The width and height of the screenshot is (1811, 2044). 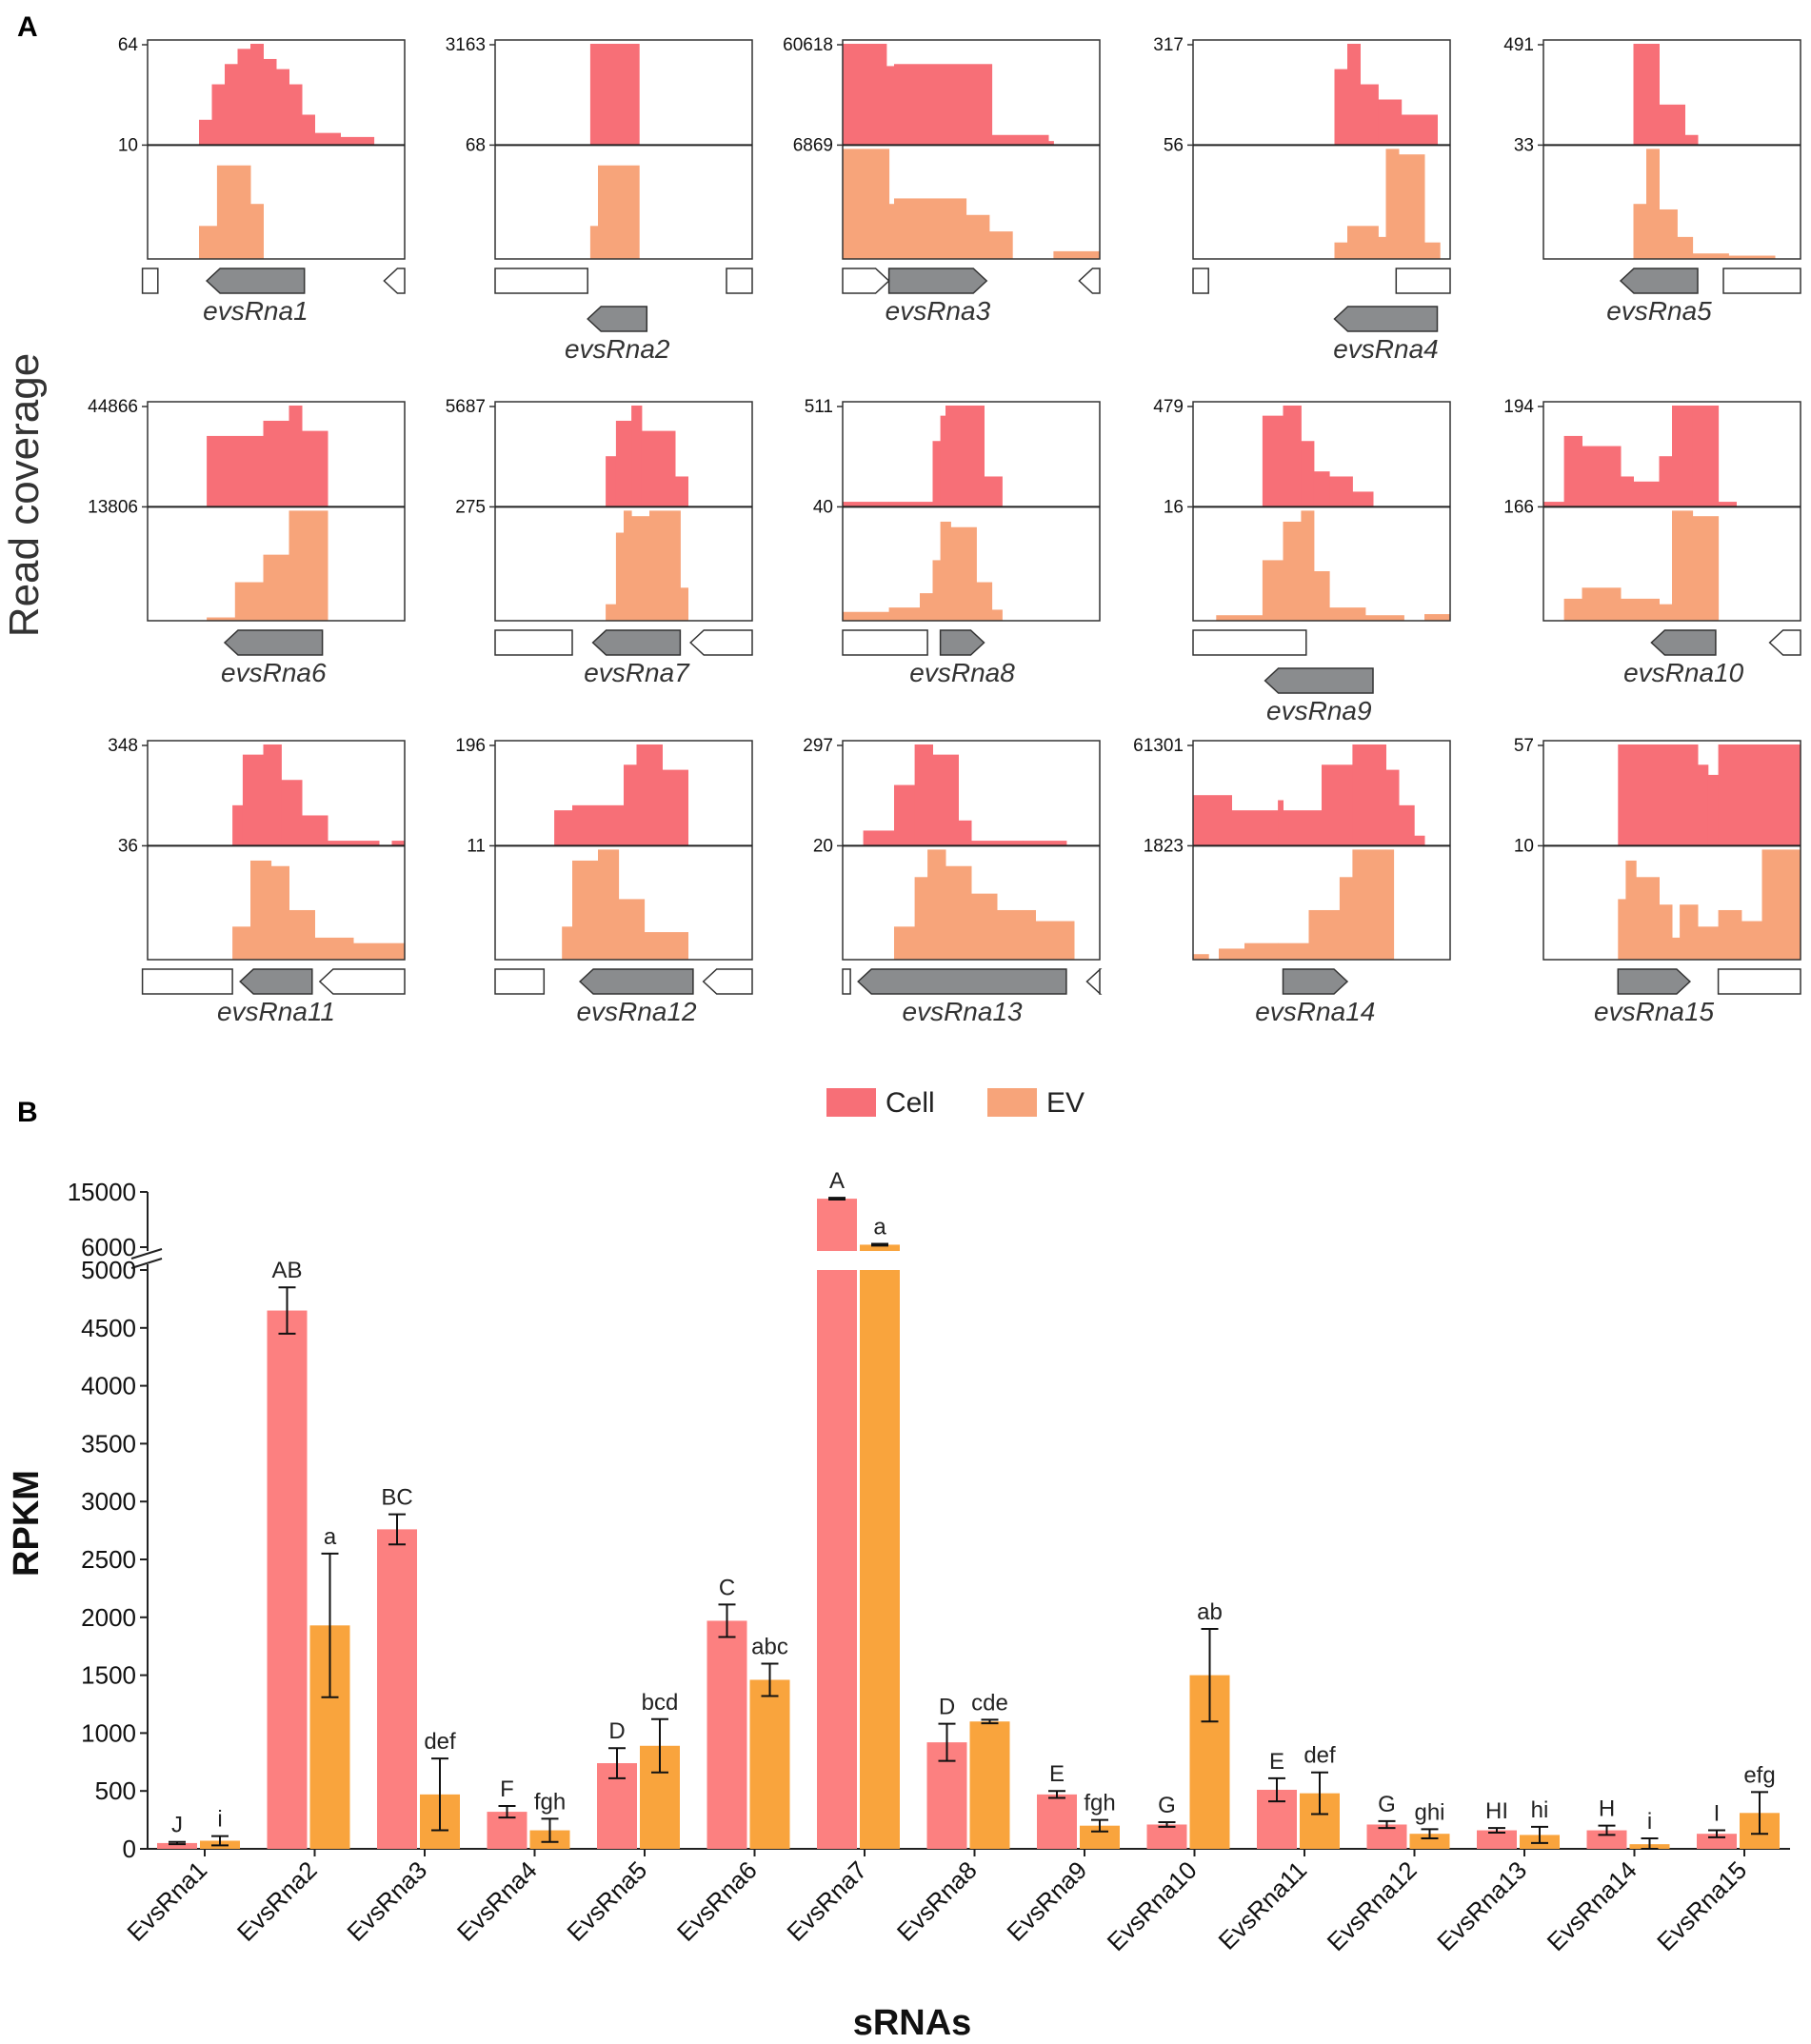 I want to click on bar-group-EvsRna7: Aa EvsRna7, so click(x=840, y=1557).